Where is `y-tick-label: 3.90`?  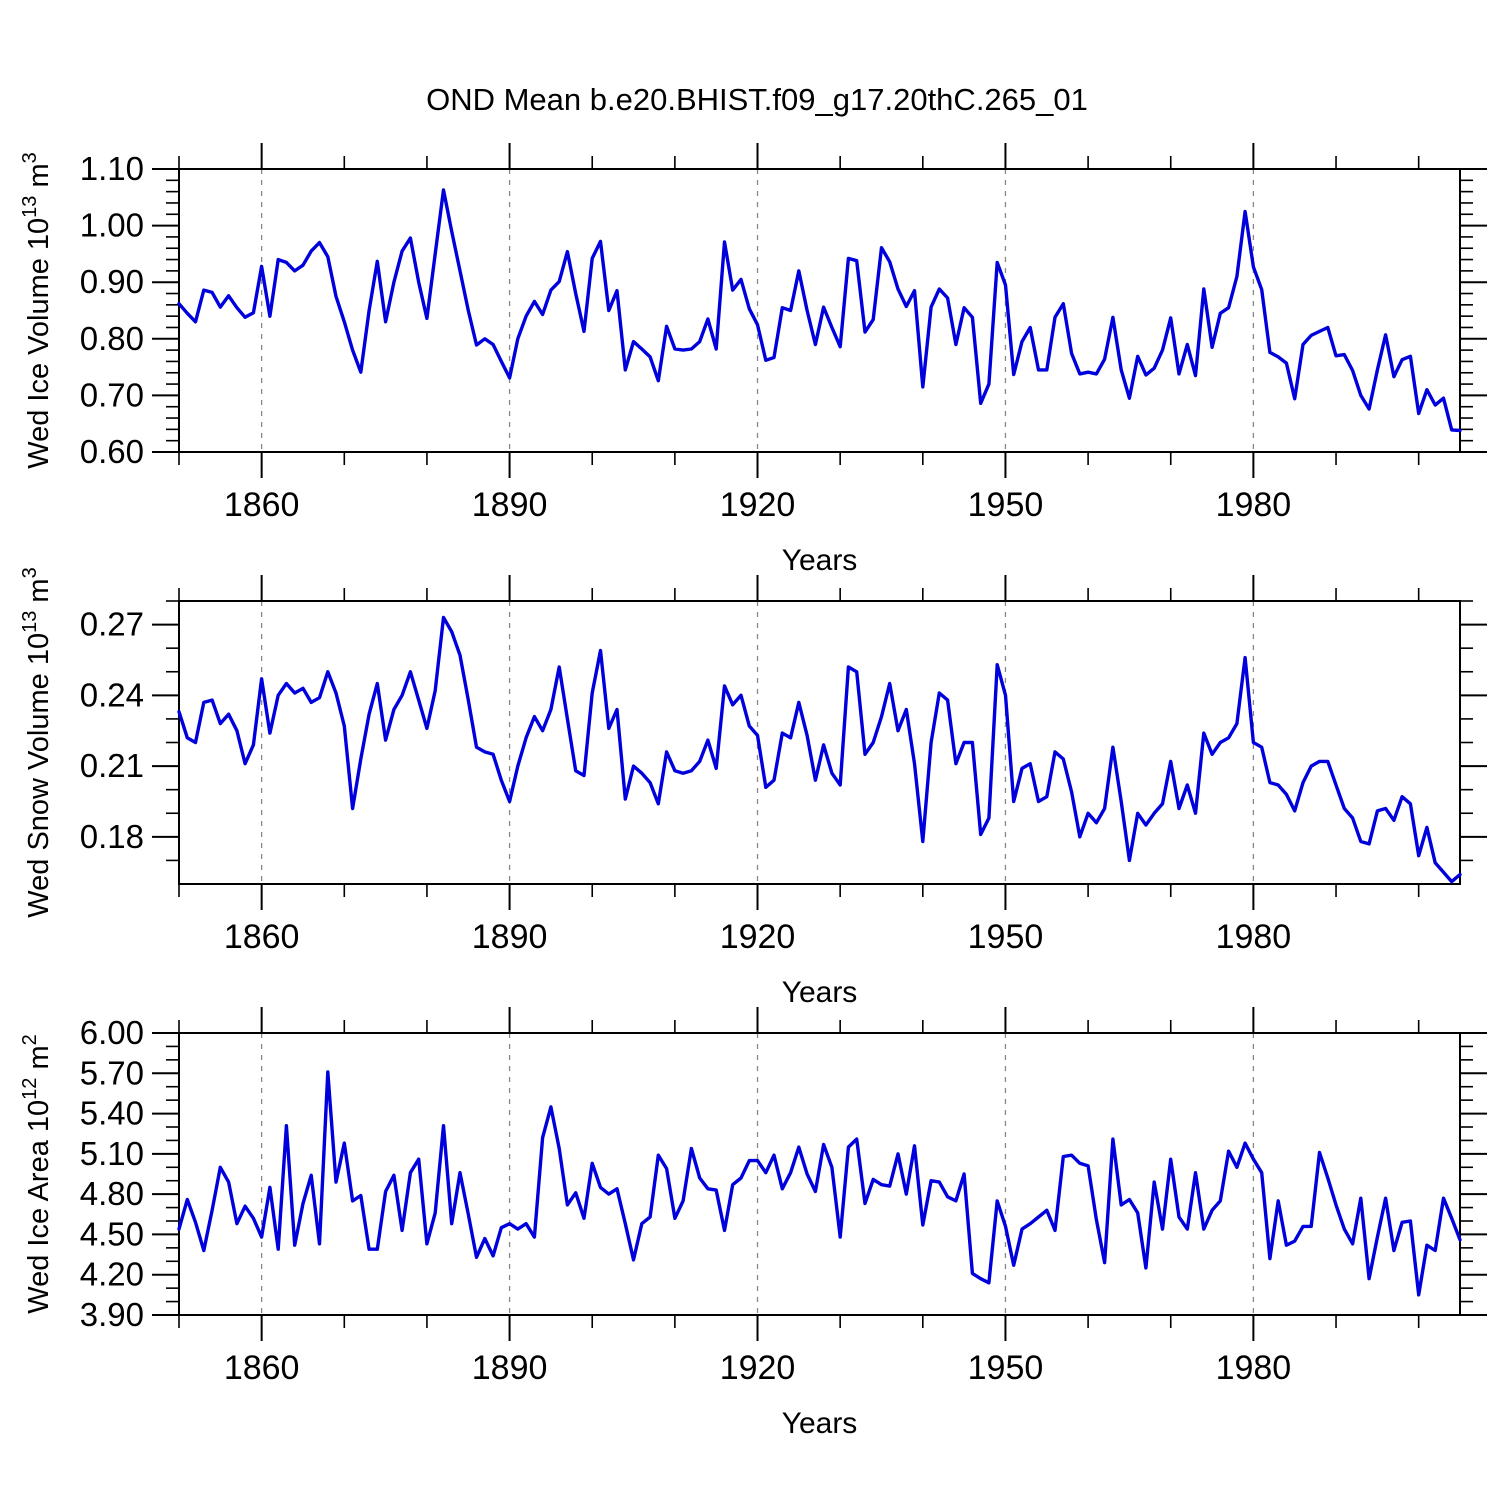 y-tick-label: 3.90 is located at coordinates (112, 1314).